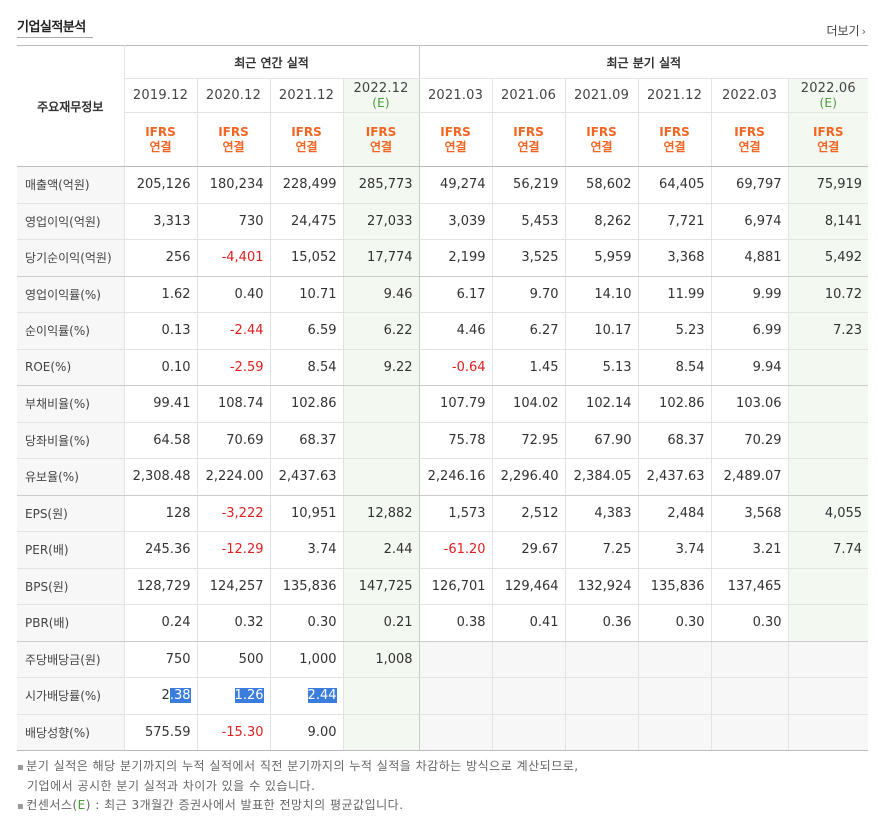  What do you see at coordinates (540, 550) in the screenshot?
I see `cell-value: 29.67` at bounding box center [540, 550].